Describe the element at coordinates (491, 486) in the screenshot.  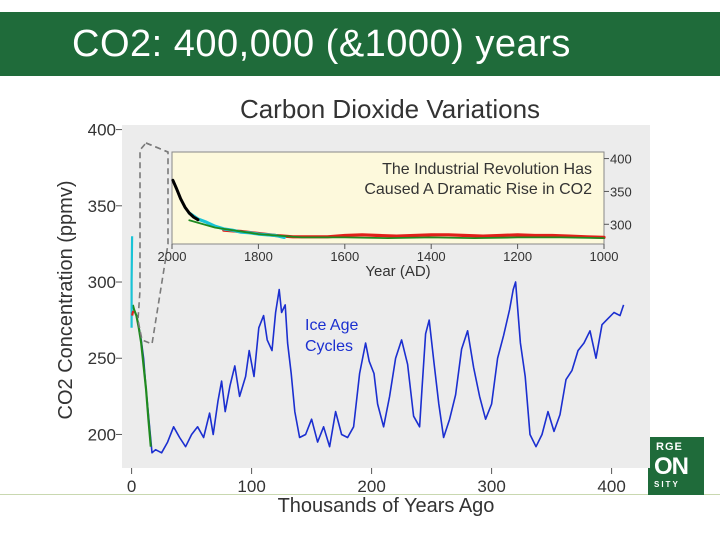
I see `x-tick-label: 300` at that location.